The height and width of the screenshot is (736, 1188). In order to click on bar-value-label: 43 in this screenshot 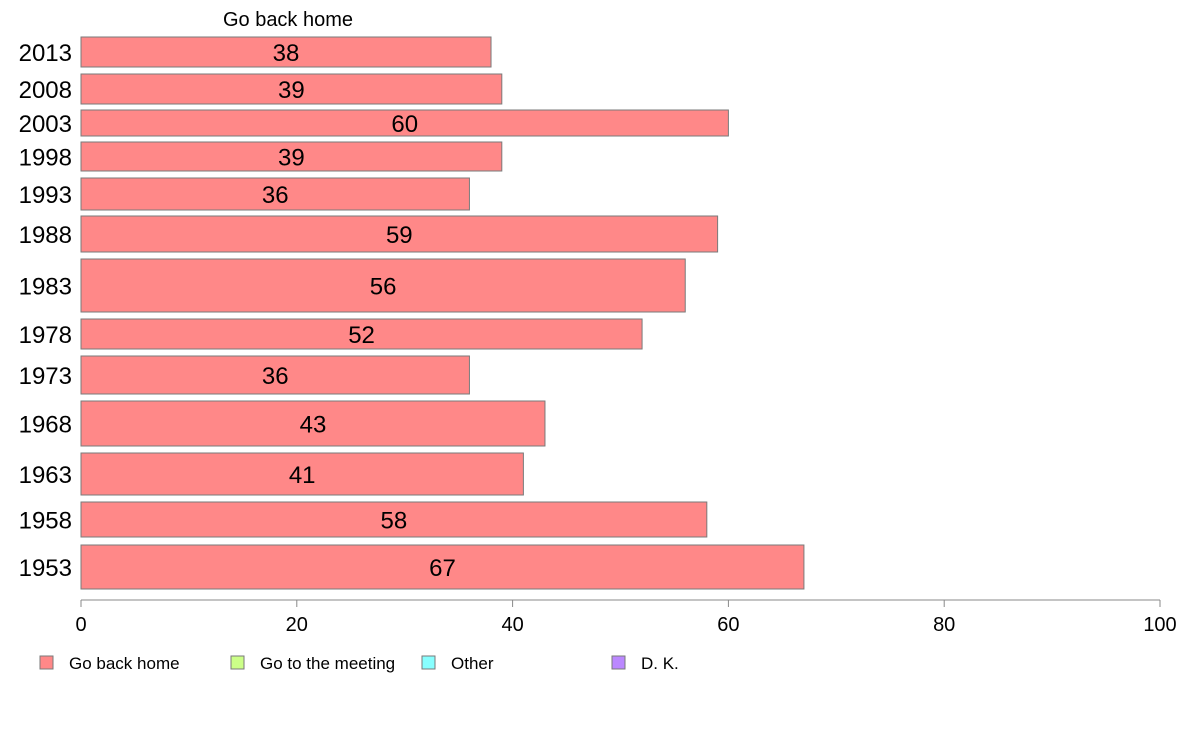, I will do `click(313, 425)`.